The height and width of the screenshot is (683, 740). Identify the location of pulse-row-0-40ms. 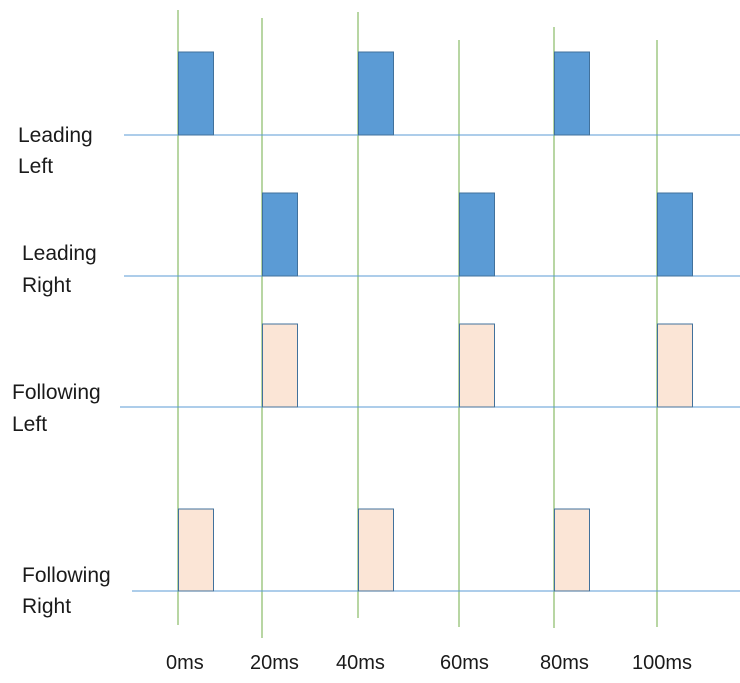
(376, 93).